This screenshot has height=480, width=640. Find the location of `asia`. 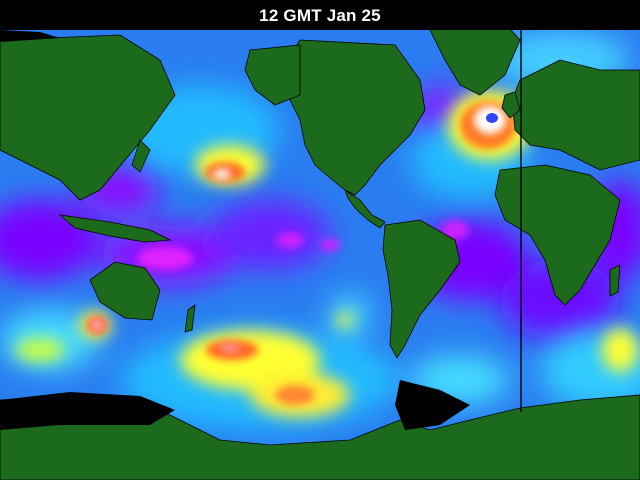

asia is located at coordinates (88, 117).